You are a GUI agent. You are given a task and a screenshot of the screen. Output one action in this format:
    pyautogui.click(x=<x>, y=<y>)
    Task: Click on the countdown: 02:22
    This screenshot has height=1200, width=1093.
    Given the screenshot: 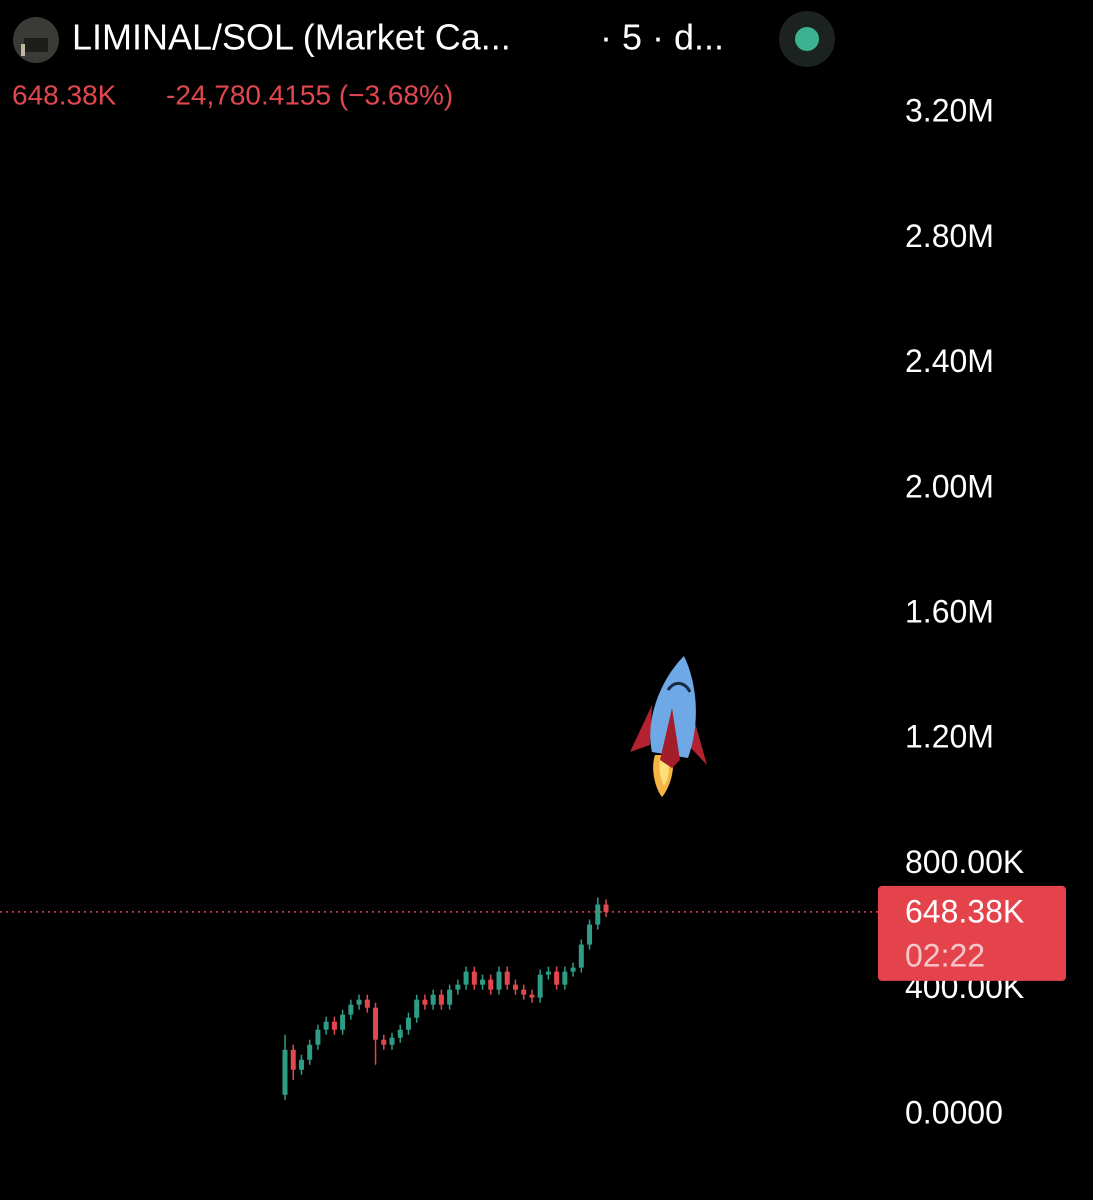 What is the action you would take?
    pyautogui.click(x=945, y=955)
    